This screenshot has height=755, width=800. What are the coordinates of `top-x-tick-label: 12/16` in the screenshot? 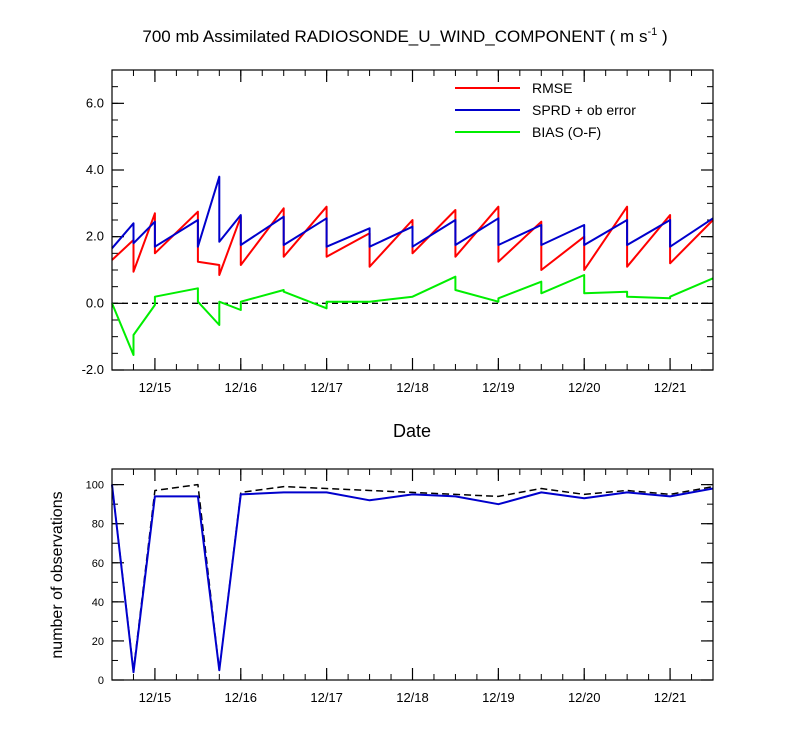 It's located at (241, 387).